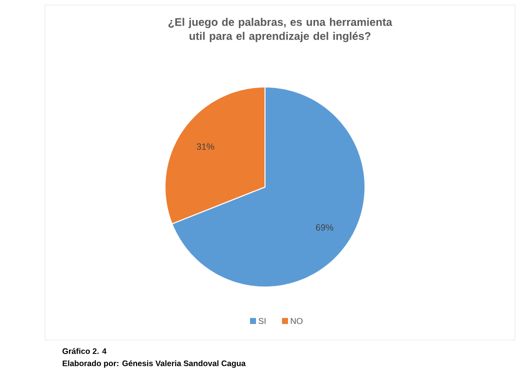 The width and height of the screenshot is (527, 373). Describe the element at coordinates (154, 364) in the screenshot. I see `text: Elaborado por: Génesis Valeria Sandoval Cagua` at that location.